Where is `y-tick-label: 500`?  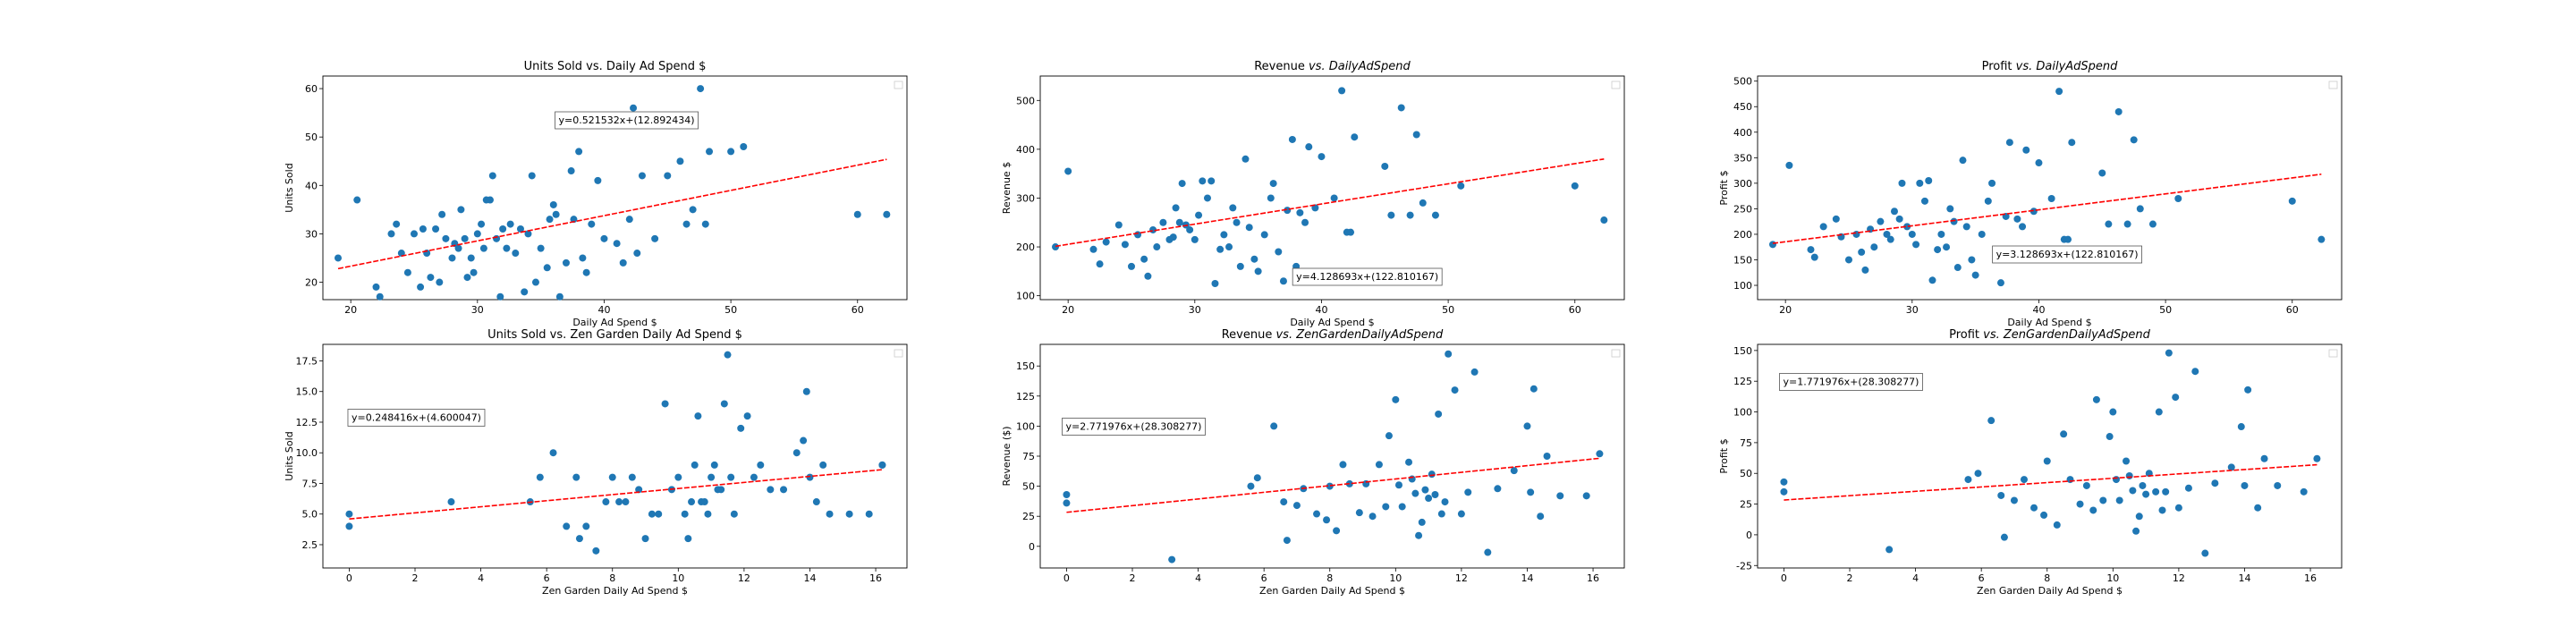
y-tick-label: 500 is located at coordinates (1742, 82).